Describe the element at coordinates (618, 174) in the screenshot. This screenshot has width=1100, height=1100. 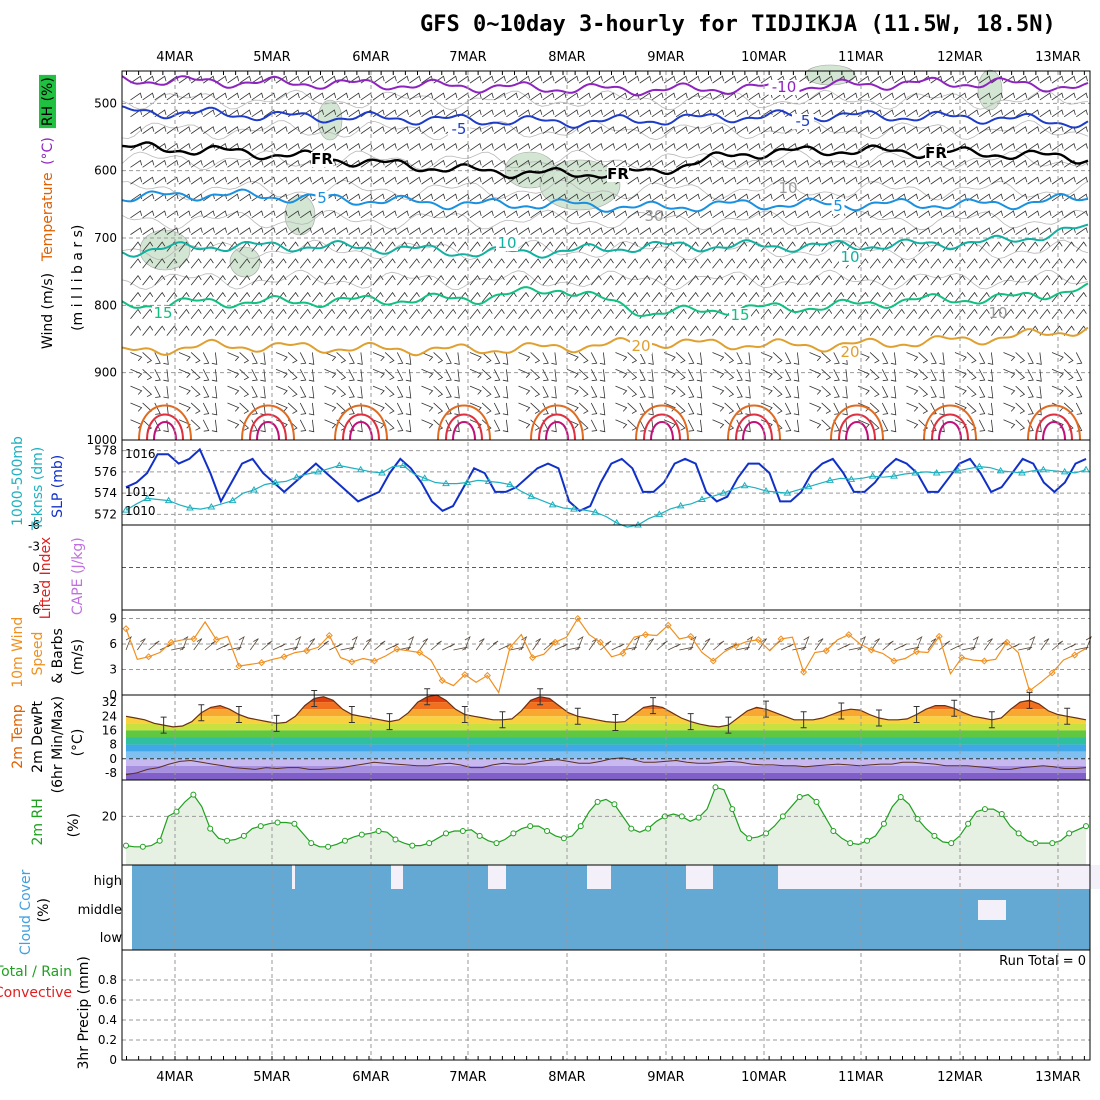
I see `contour-label-bg` at that location.